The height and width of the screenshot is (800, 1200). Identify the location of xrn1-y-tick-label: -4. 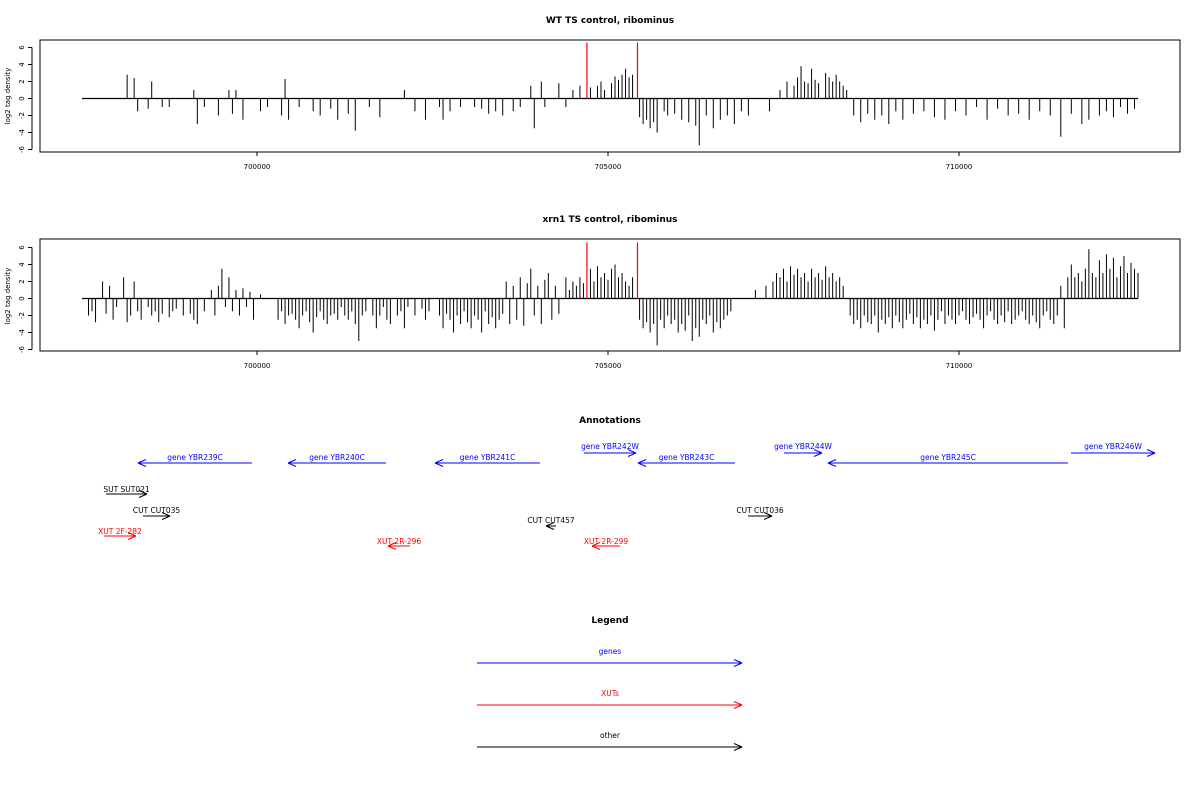
(22, 332).